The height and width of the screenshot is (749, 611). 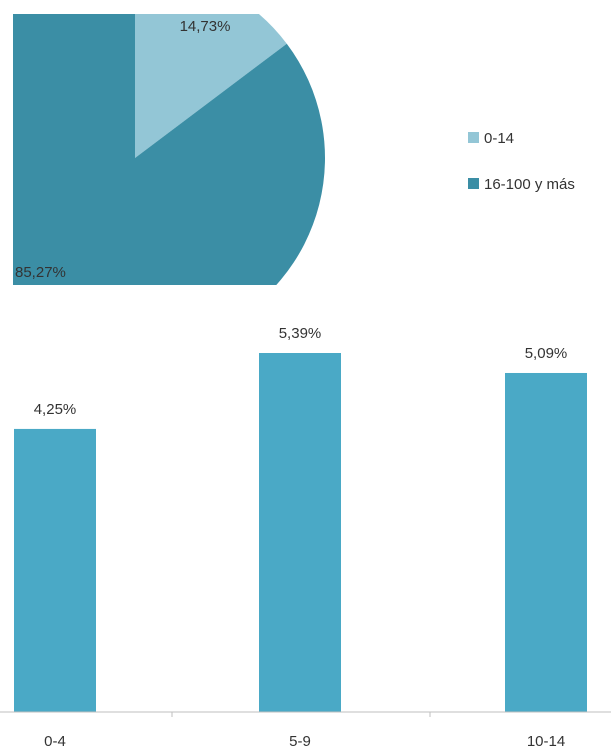 What do you see at coordinates (521, 161) in the screenshot?
I see `pie-legend: 0-14 16-100 y más` at bounding box center [521, 161].